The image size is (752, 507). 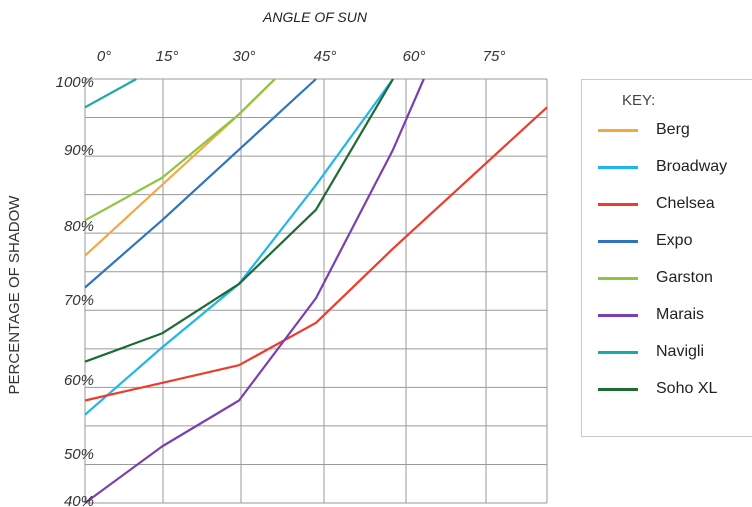 What do you see at coordinates (79, 500) in the screenshot?
I see `y-tick-label: 40%` at bounding box center [79, 500].